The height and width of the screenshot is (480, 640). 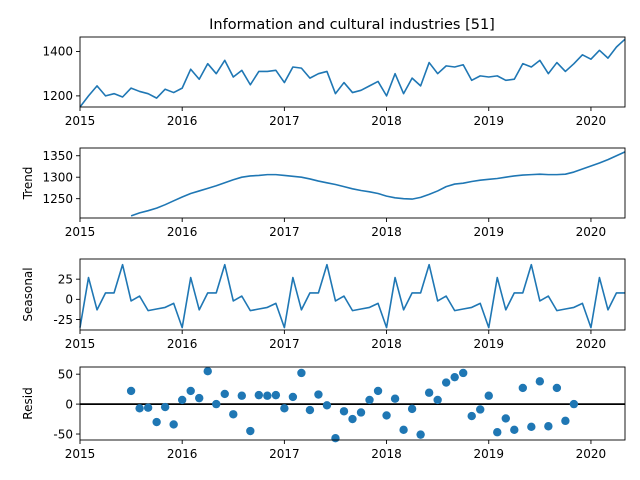 What do you see at coordinates (378, 184) in the screenshot?
I see `trend-line` at bounding box center [378, 184].